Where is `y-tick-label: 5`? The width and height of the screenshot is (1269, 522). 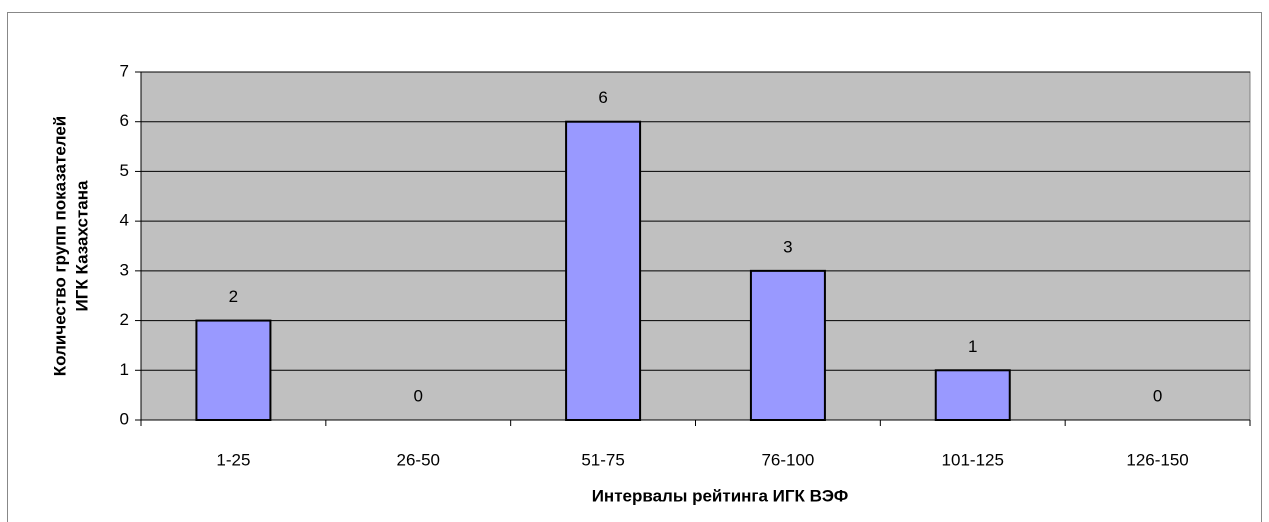 y-tick-label: 5 is located at coordinates (124, 170).